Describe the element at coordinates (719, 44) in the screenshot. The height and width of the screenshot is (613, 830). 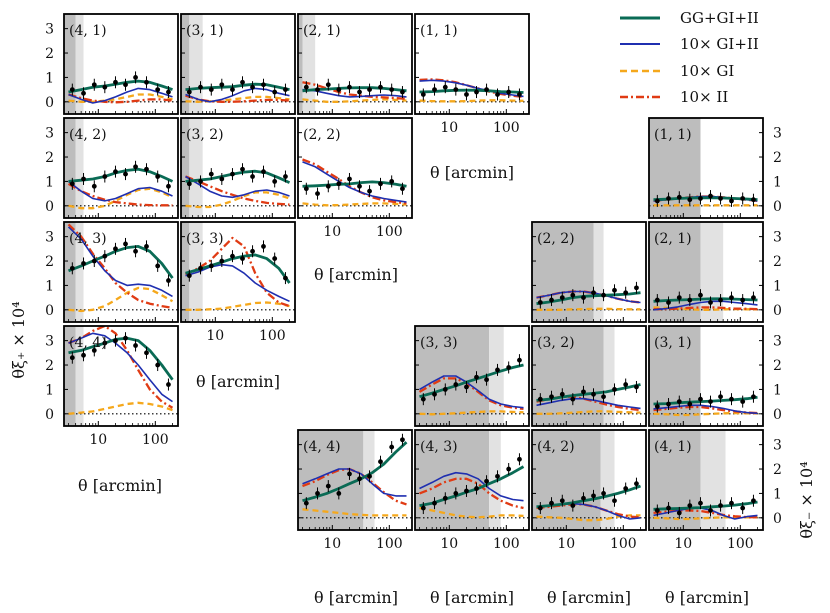
I see `legend-label-10x-gi-ii: 10× GI+II` at that location.